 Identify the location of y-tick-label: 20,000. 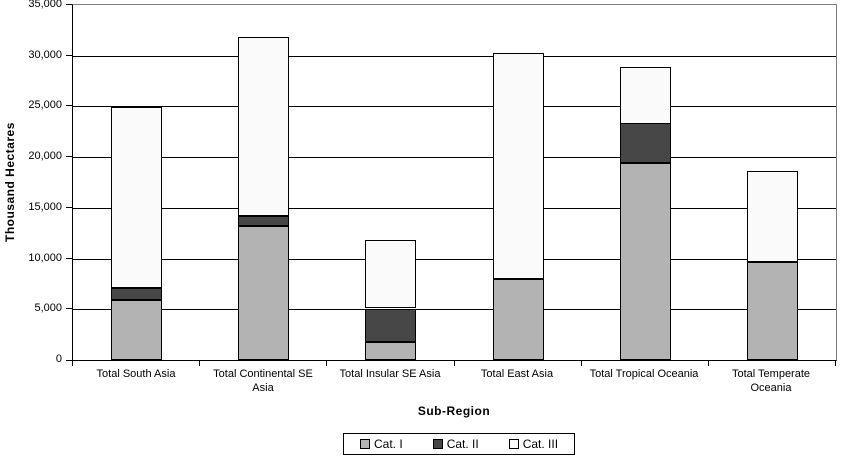
(45, 156).